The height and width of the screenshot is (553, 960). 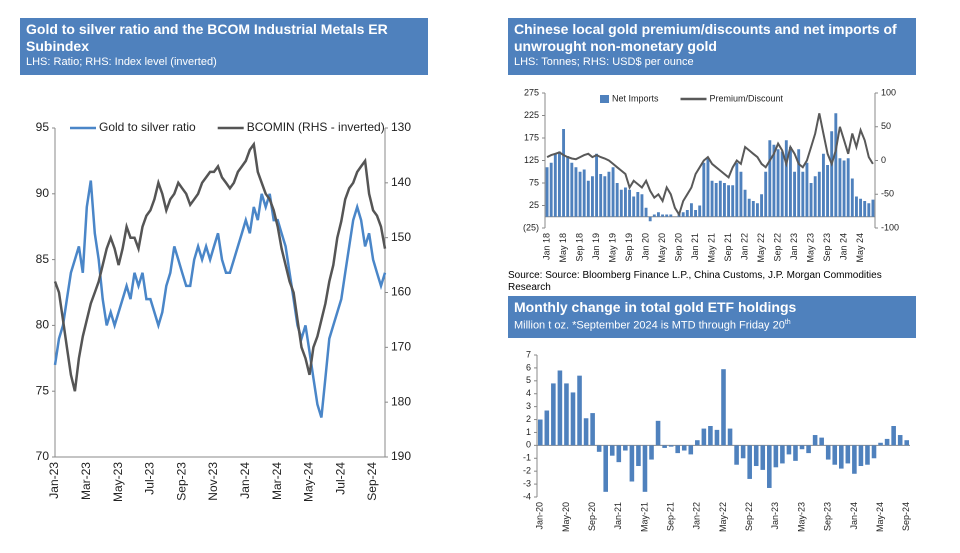 I want to click on y-tick-label: 2, so click(x=528, y=419).